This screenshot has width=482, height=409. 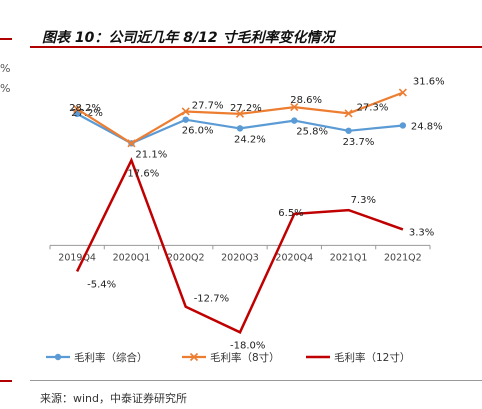 I want to click on legend-label-3: 毛利率（12寸）, so click(x=372, y=357).